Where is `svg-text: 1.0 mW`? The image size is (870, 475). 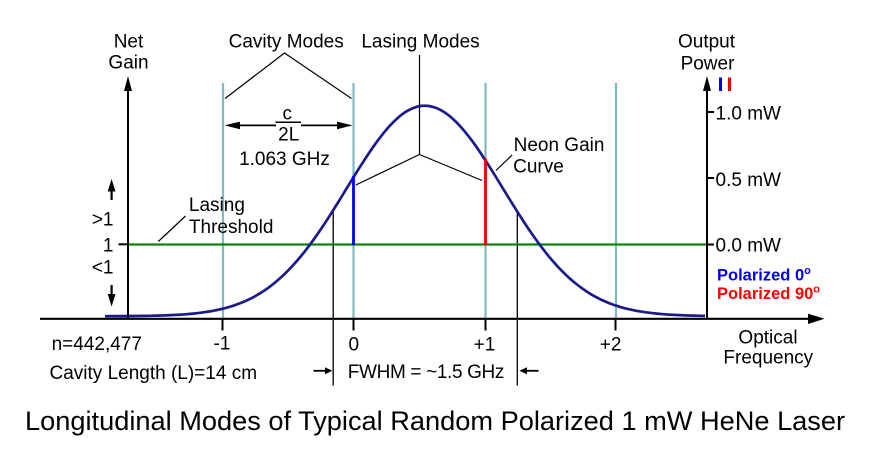 svg-text: 1.0 mW is located at coordinates (749, 114).